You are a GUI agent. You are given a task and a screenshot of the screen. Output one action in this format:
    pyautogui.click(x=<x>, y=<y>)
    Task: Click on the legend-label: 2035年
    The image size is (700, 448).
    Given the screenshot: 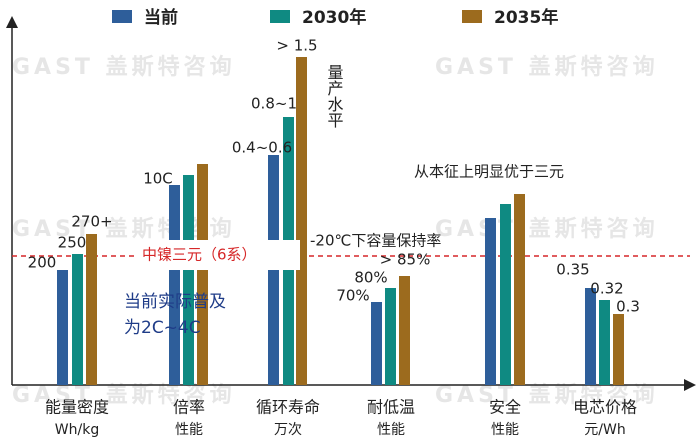 What is the action you would take?
    pyautogui.click(x=526, y=17)
    